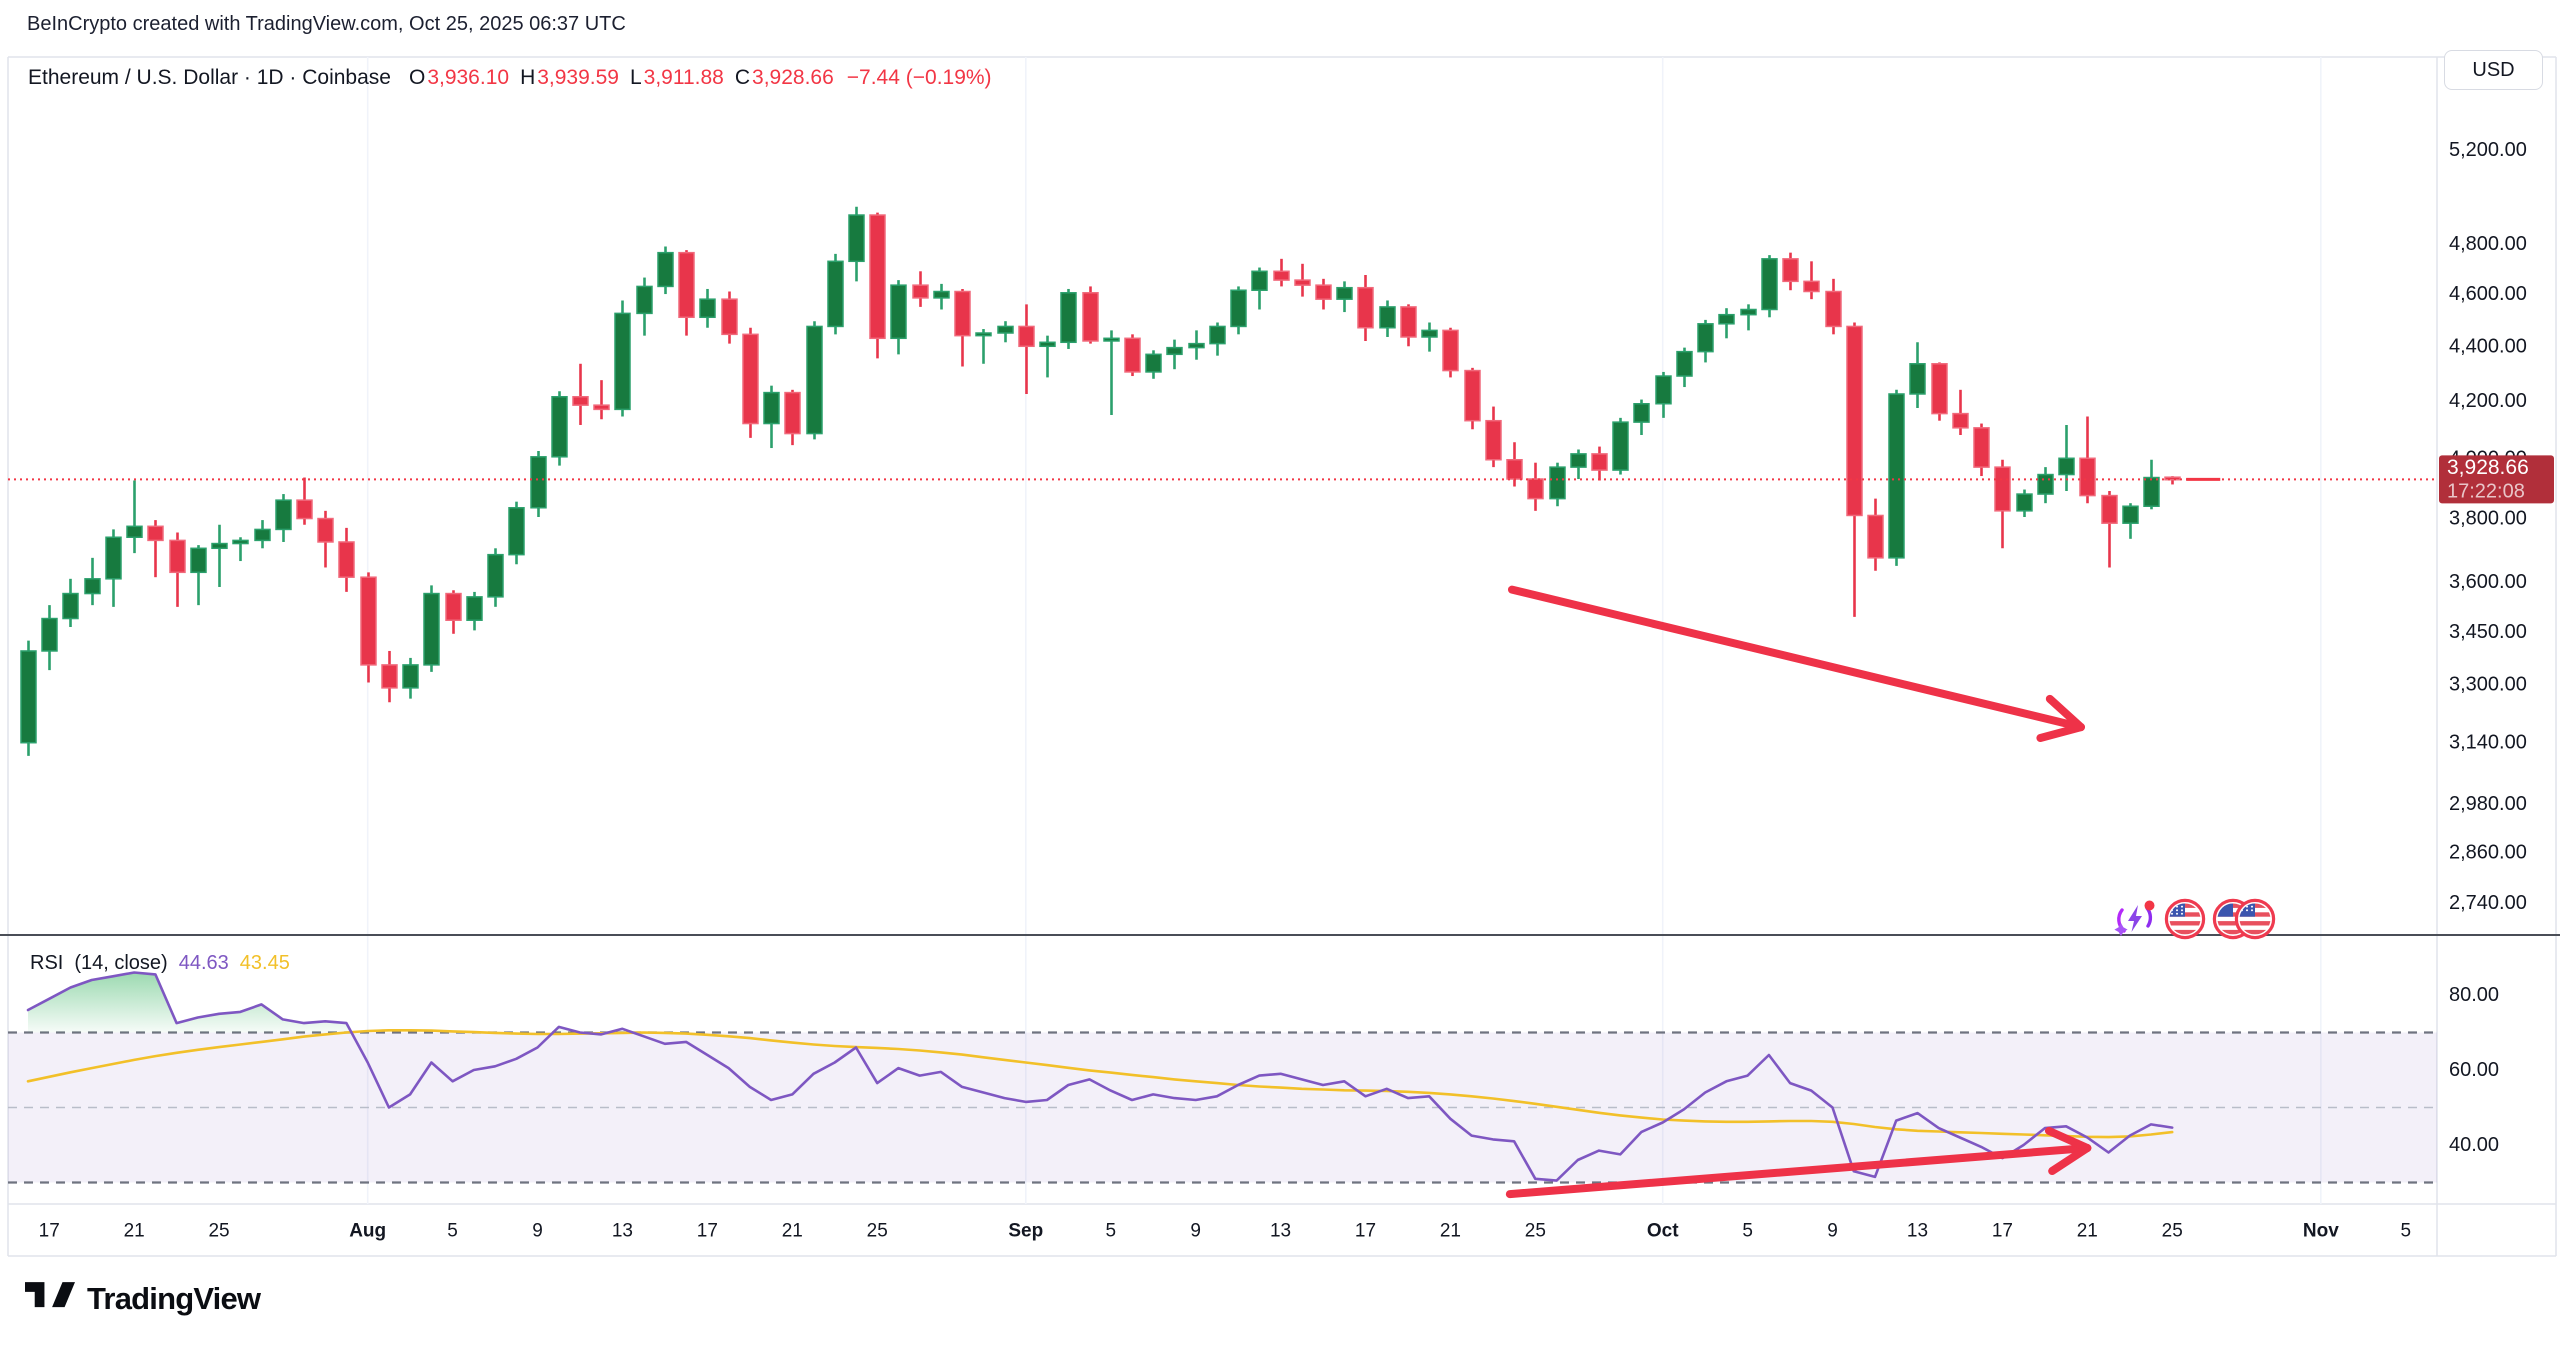 The image size is (2560, 1347). I want to click on svg-text: 4,800.00, so click(2488, 244).